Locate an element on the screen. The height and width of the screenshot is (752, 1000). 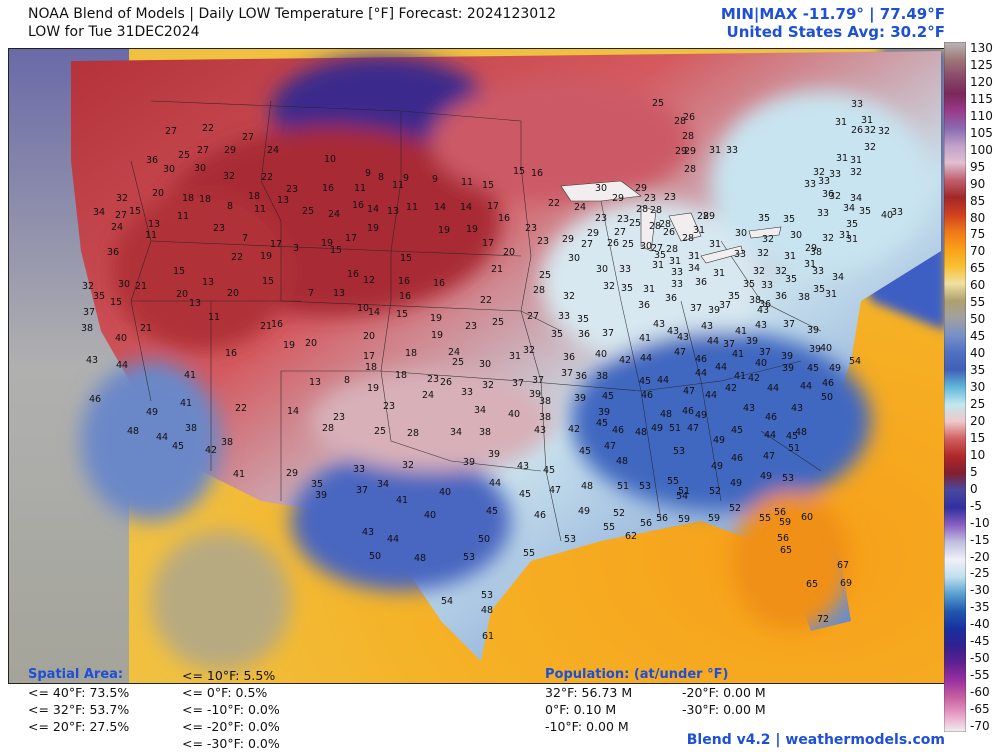
border-carolinas is located at coordinates (791, 451).